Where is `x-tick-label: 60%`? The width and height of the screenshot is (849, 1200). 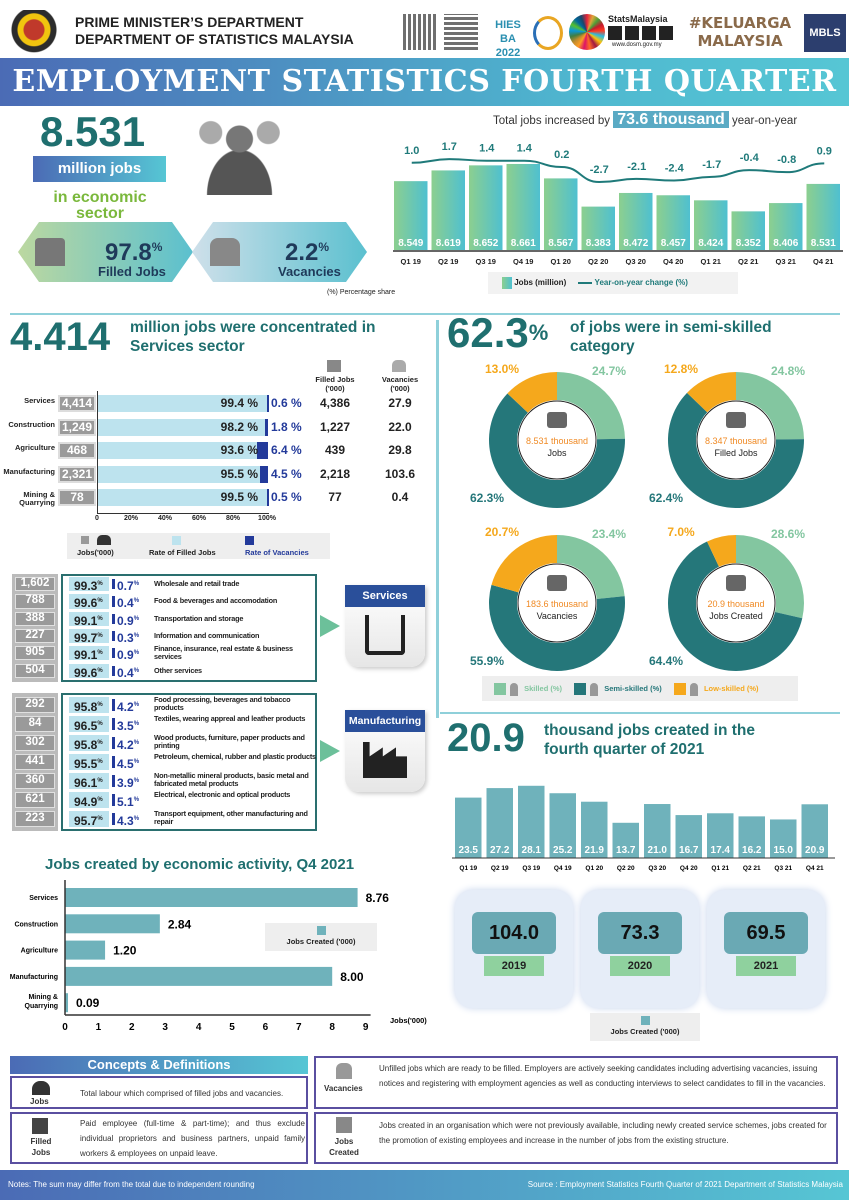 x-tick-label: 60% is located at coordinates (198, 518).